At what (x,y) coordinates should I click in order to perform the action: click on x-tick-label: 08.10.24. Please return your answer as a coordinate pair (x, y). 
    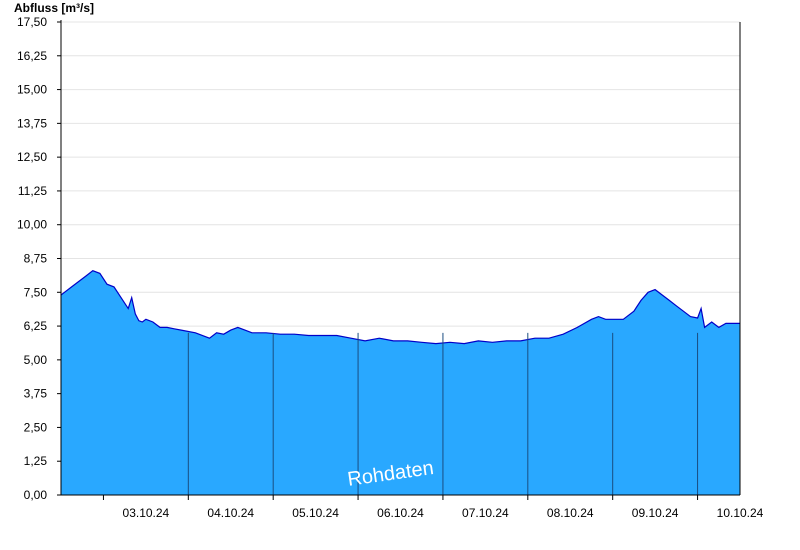
    Looking at the image, I should click on (570, 513).